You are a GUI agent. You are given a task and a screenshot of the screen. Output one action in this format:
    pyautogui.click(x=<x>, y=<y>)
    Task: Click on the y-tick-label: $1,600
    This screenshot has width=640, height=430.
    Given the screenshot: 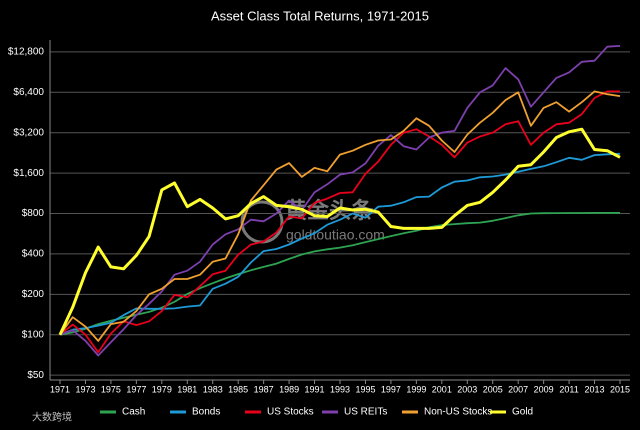 What is the action you would take?
    pyautogui.click(x=28, y=173)
    